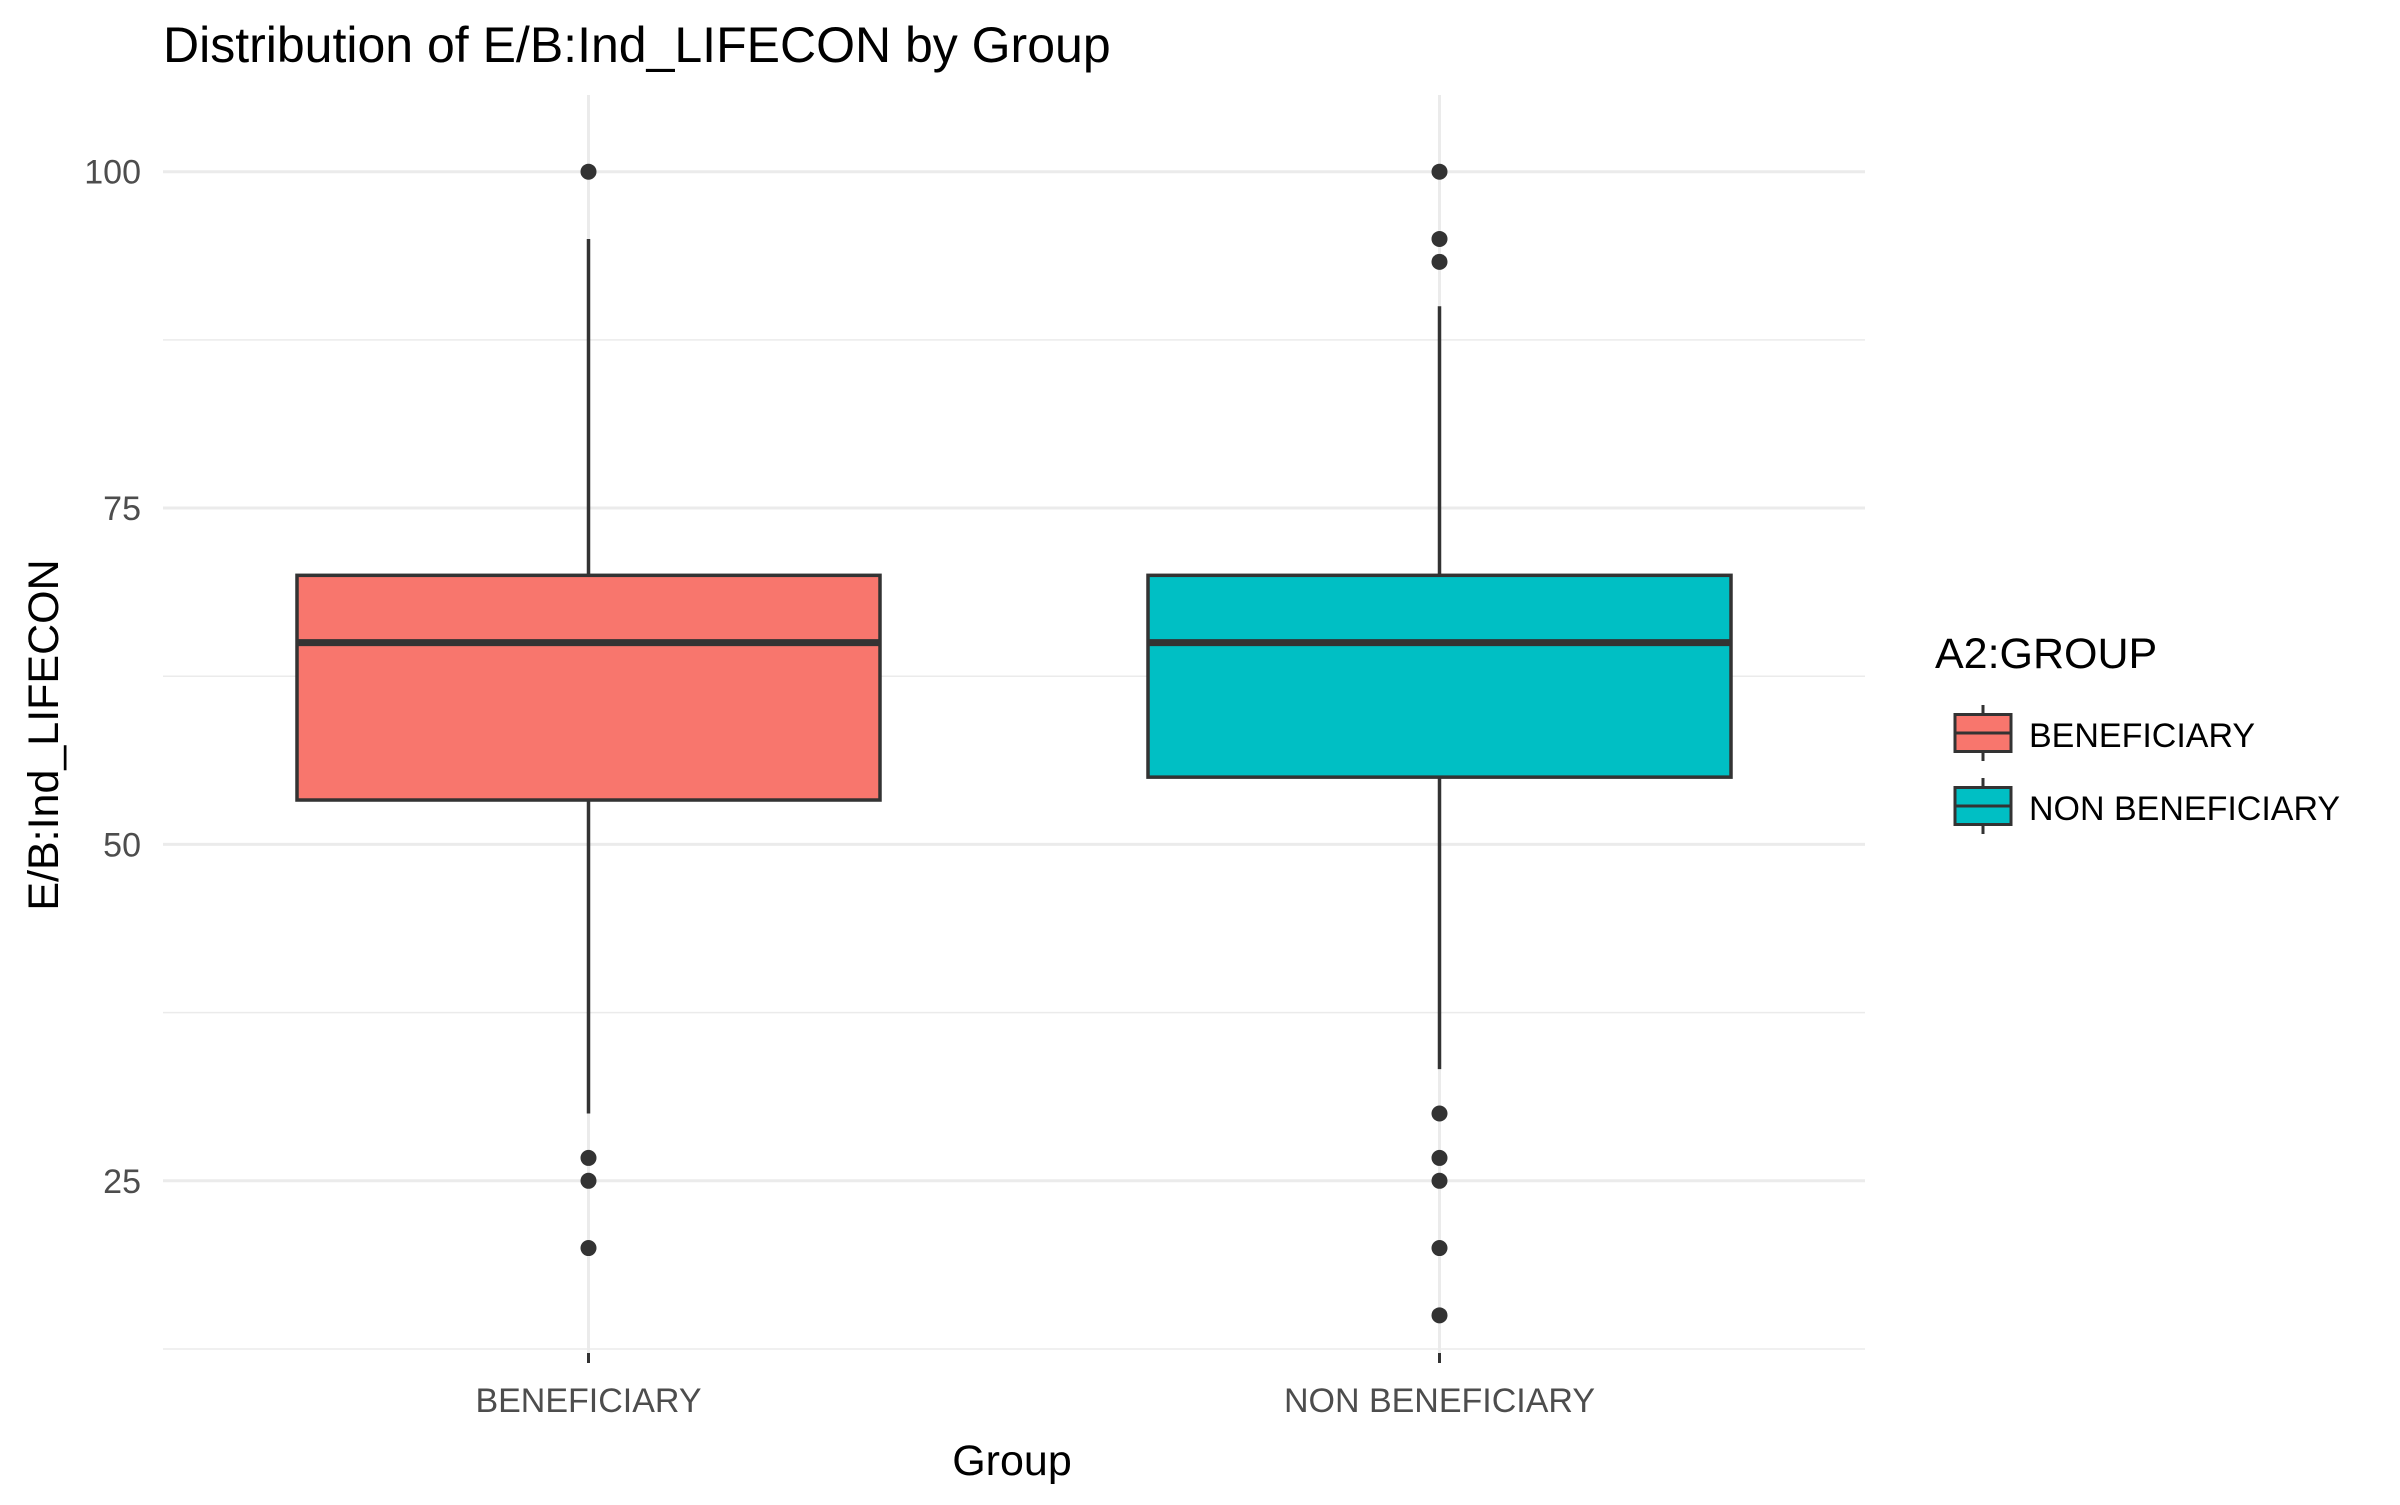  I want to click on legend-key-beneficiary, so click(1983, 733).